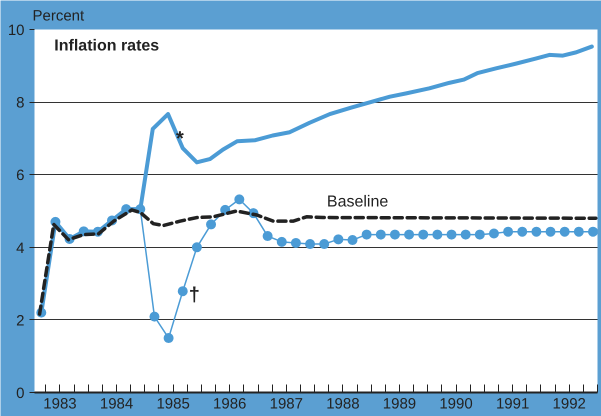  What do you see at coordinates (229, 404) in the screenshot?
I see `x-tick-label: 1986` at bounding box center [229, 404].